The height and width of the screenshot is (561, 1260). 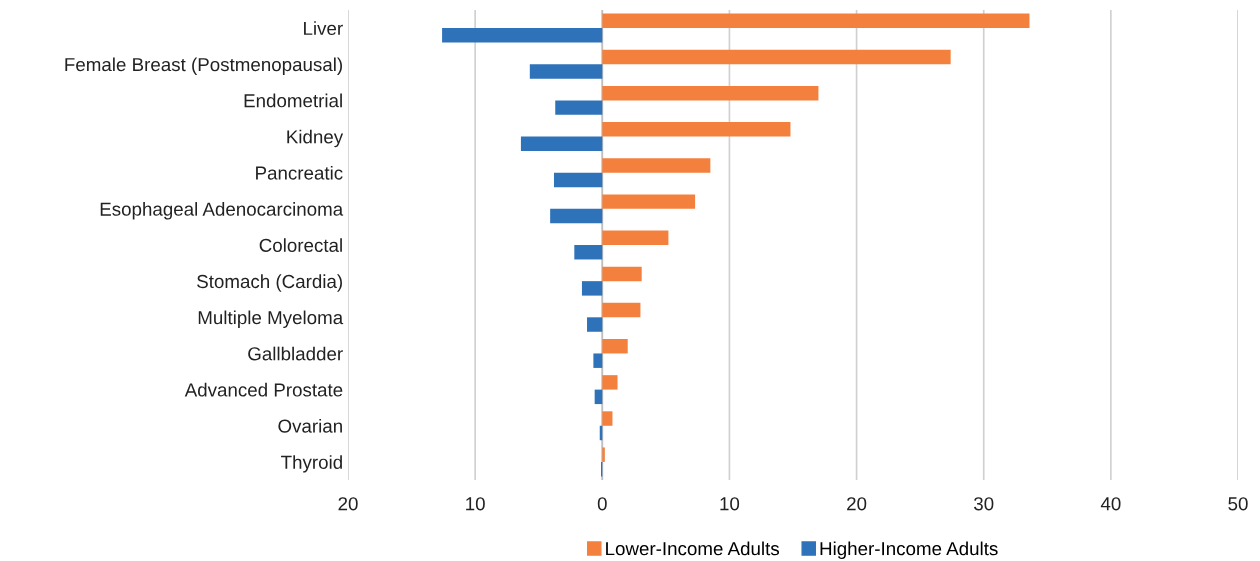 I want to click on x-tick-label: 40, so click(x=1110, y=504).